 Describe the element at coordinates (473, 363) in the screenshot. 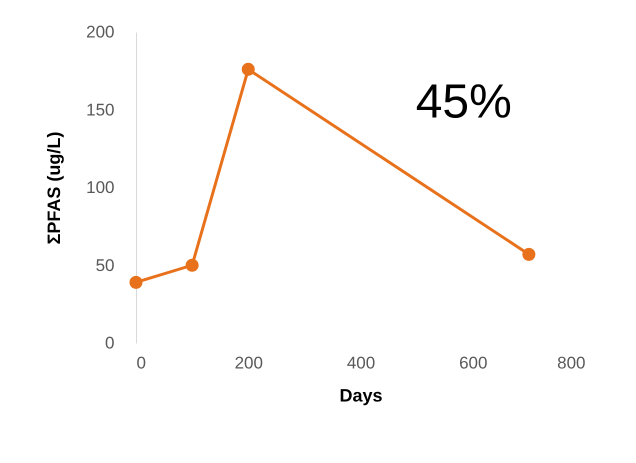

I see `x-tick-label: 600` at that location.